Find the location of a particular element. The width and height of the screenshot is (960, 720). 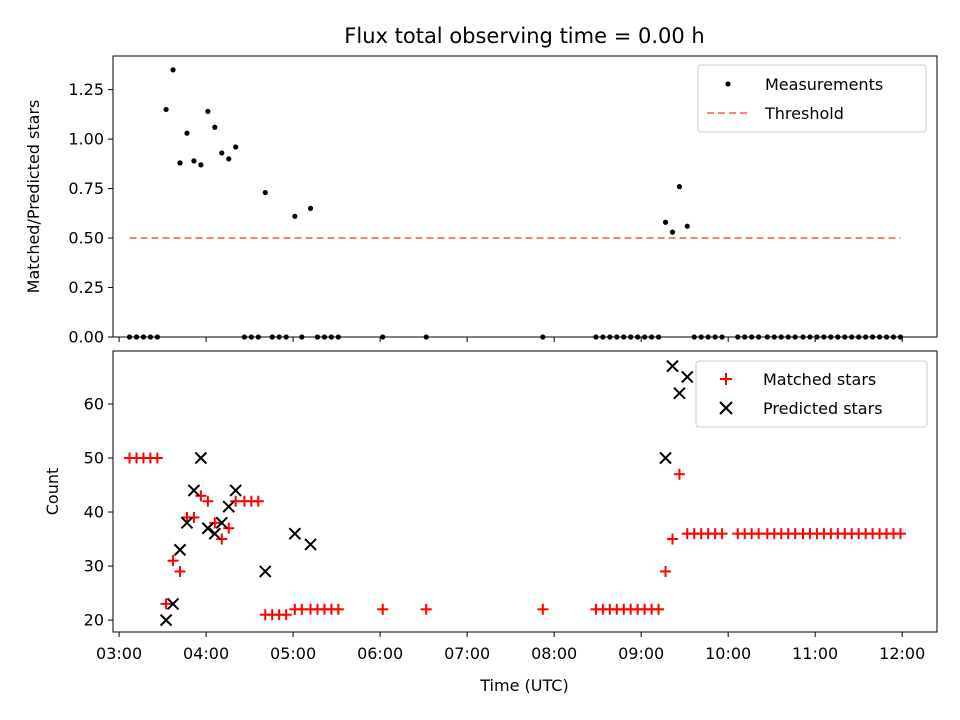

bottom-legend: Matched stars Predicted stars is located at coordinates (811, 394).